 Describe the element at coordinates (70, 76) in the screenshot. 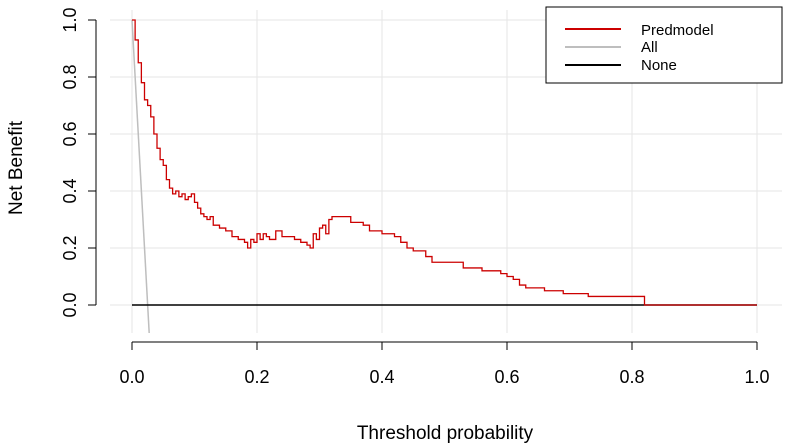

I see `y-tick-label-4: 0.8` at that location.